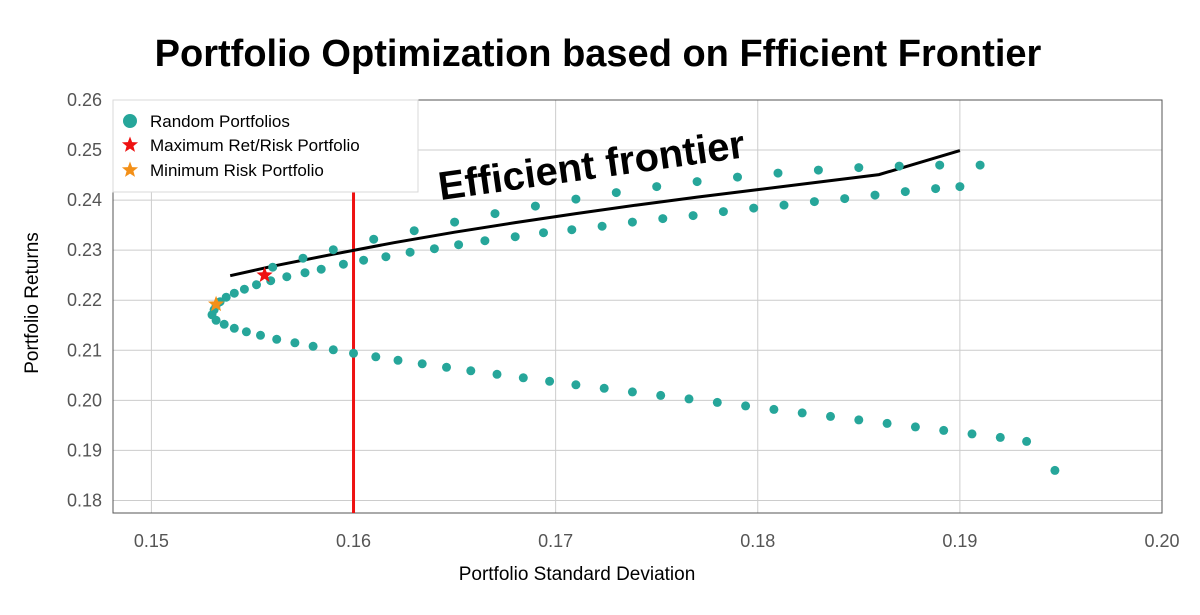 The height and width of the screenshot is (615, 1200). Describe the element at coordinates (255, 145) in the screenshot. I see `legend-max-ratio: Maximum Ret/Risk Portfolio` at that location.